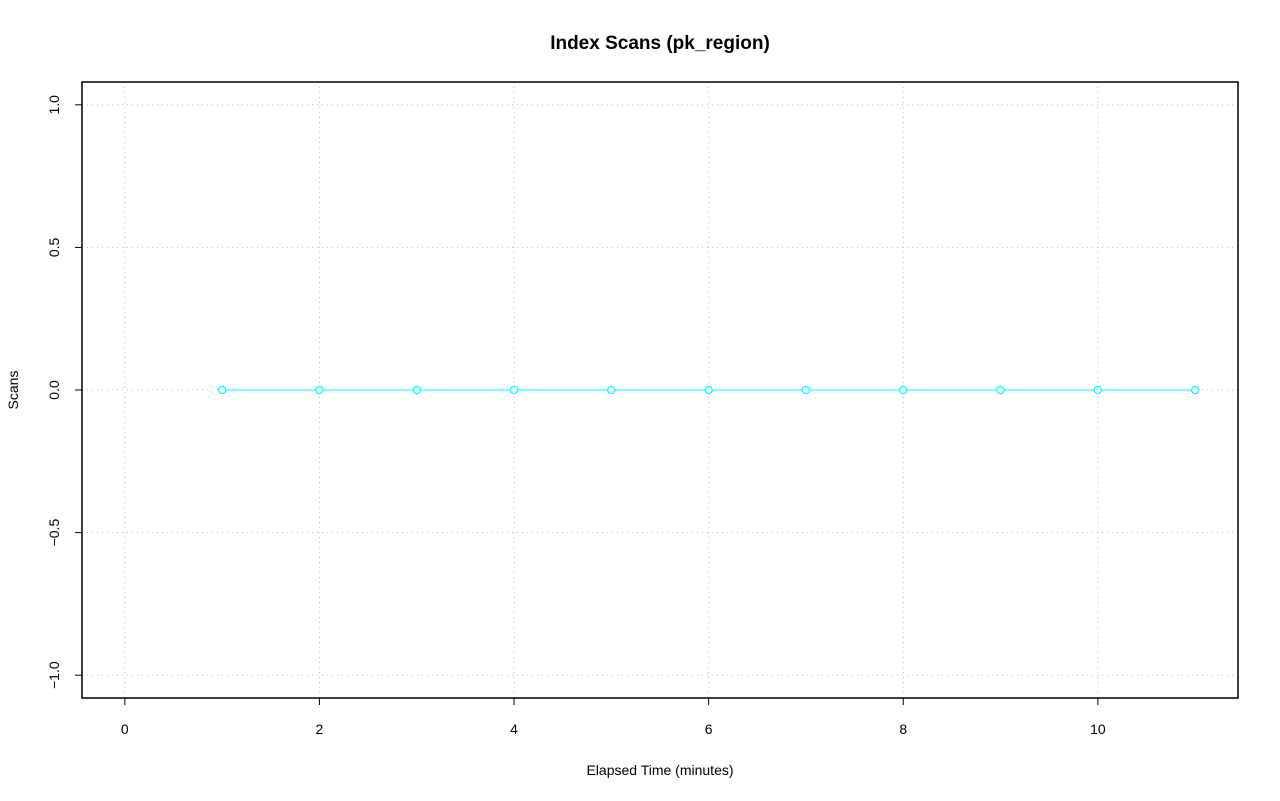 The width and height of the screenshot is (1280, 801). What do you see at coordinates (1098, 729) in the screenshot?
I see `x-tick-label: 10` at bounding box center [1098, 729].